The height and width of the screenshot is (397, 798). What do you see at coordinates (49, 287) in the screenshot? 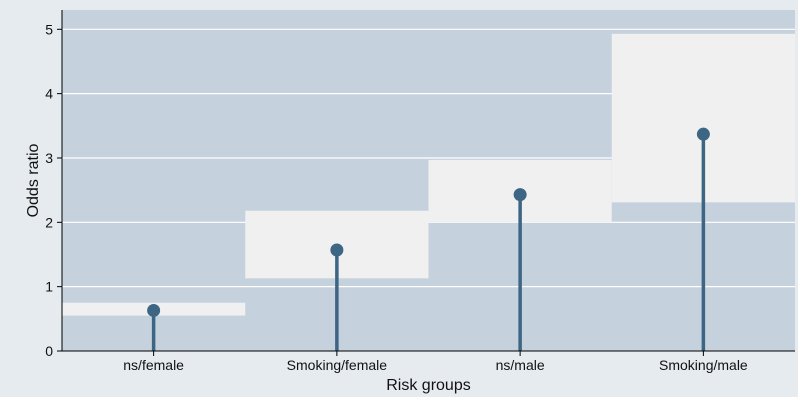
I see `y-tick-label: 1` at bounding box center [49, 287].